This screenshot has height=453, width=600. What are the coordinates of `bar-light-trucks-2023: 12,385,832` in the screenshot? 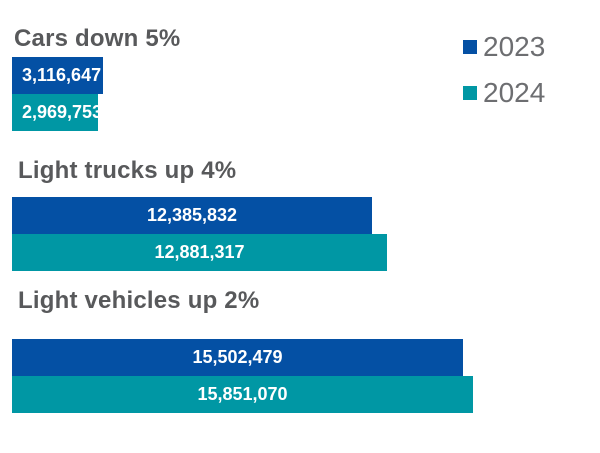 It's located at (192, 215).